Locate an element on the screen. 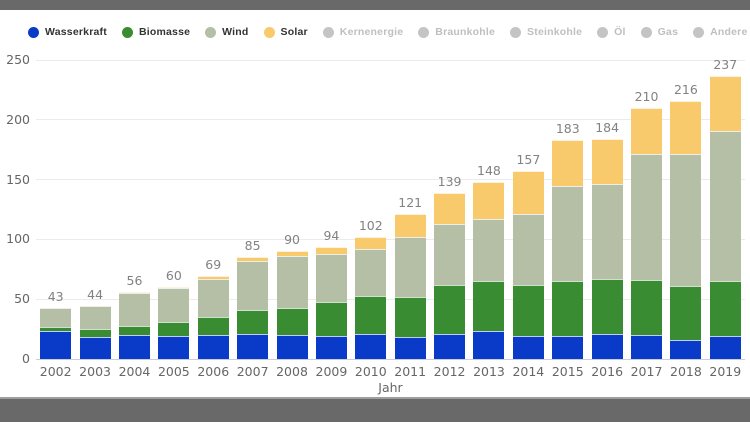 The height and width of the screenshot is (422, 750). gridline is located at coordinates (390, 120).